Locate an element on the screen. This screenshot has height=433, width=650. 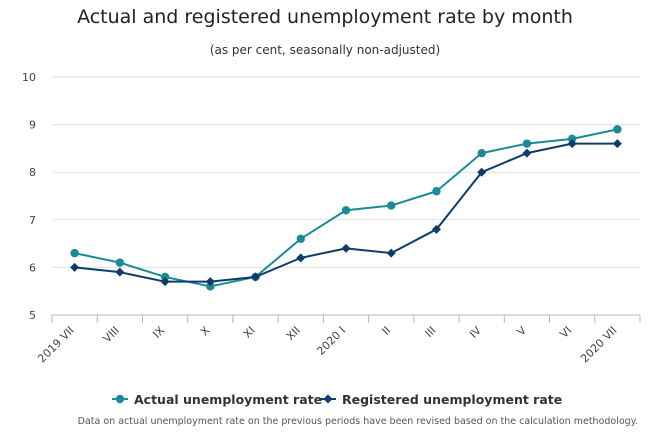
chart-subtitle: (as per cent, seasonally non-adjusted) is located at coordinates (325, 50).